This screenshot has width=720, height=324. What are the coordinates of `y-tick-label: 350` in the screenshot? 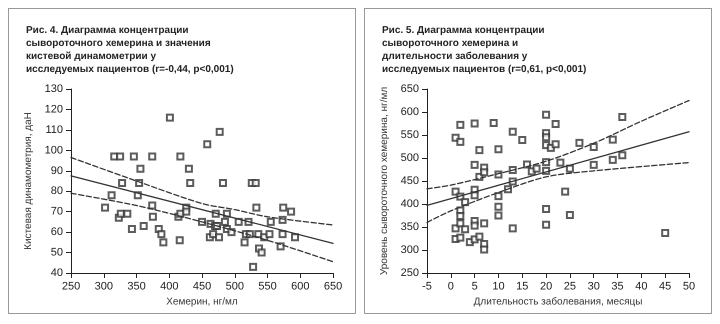 It's located at (409, 227).